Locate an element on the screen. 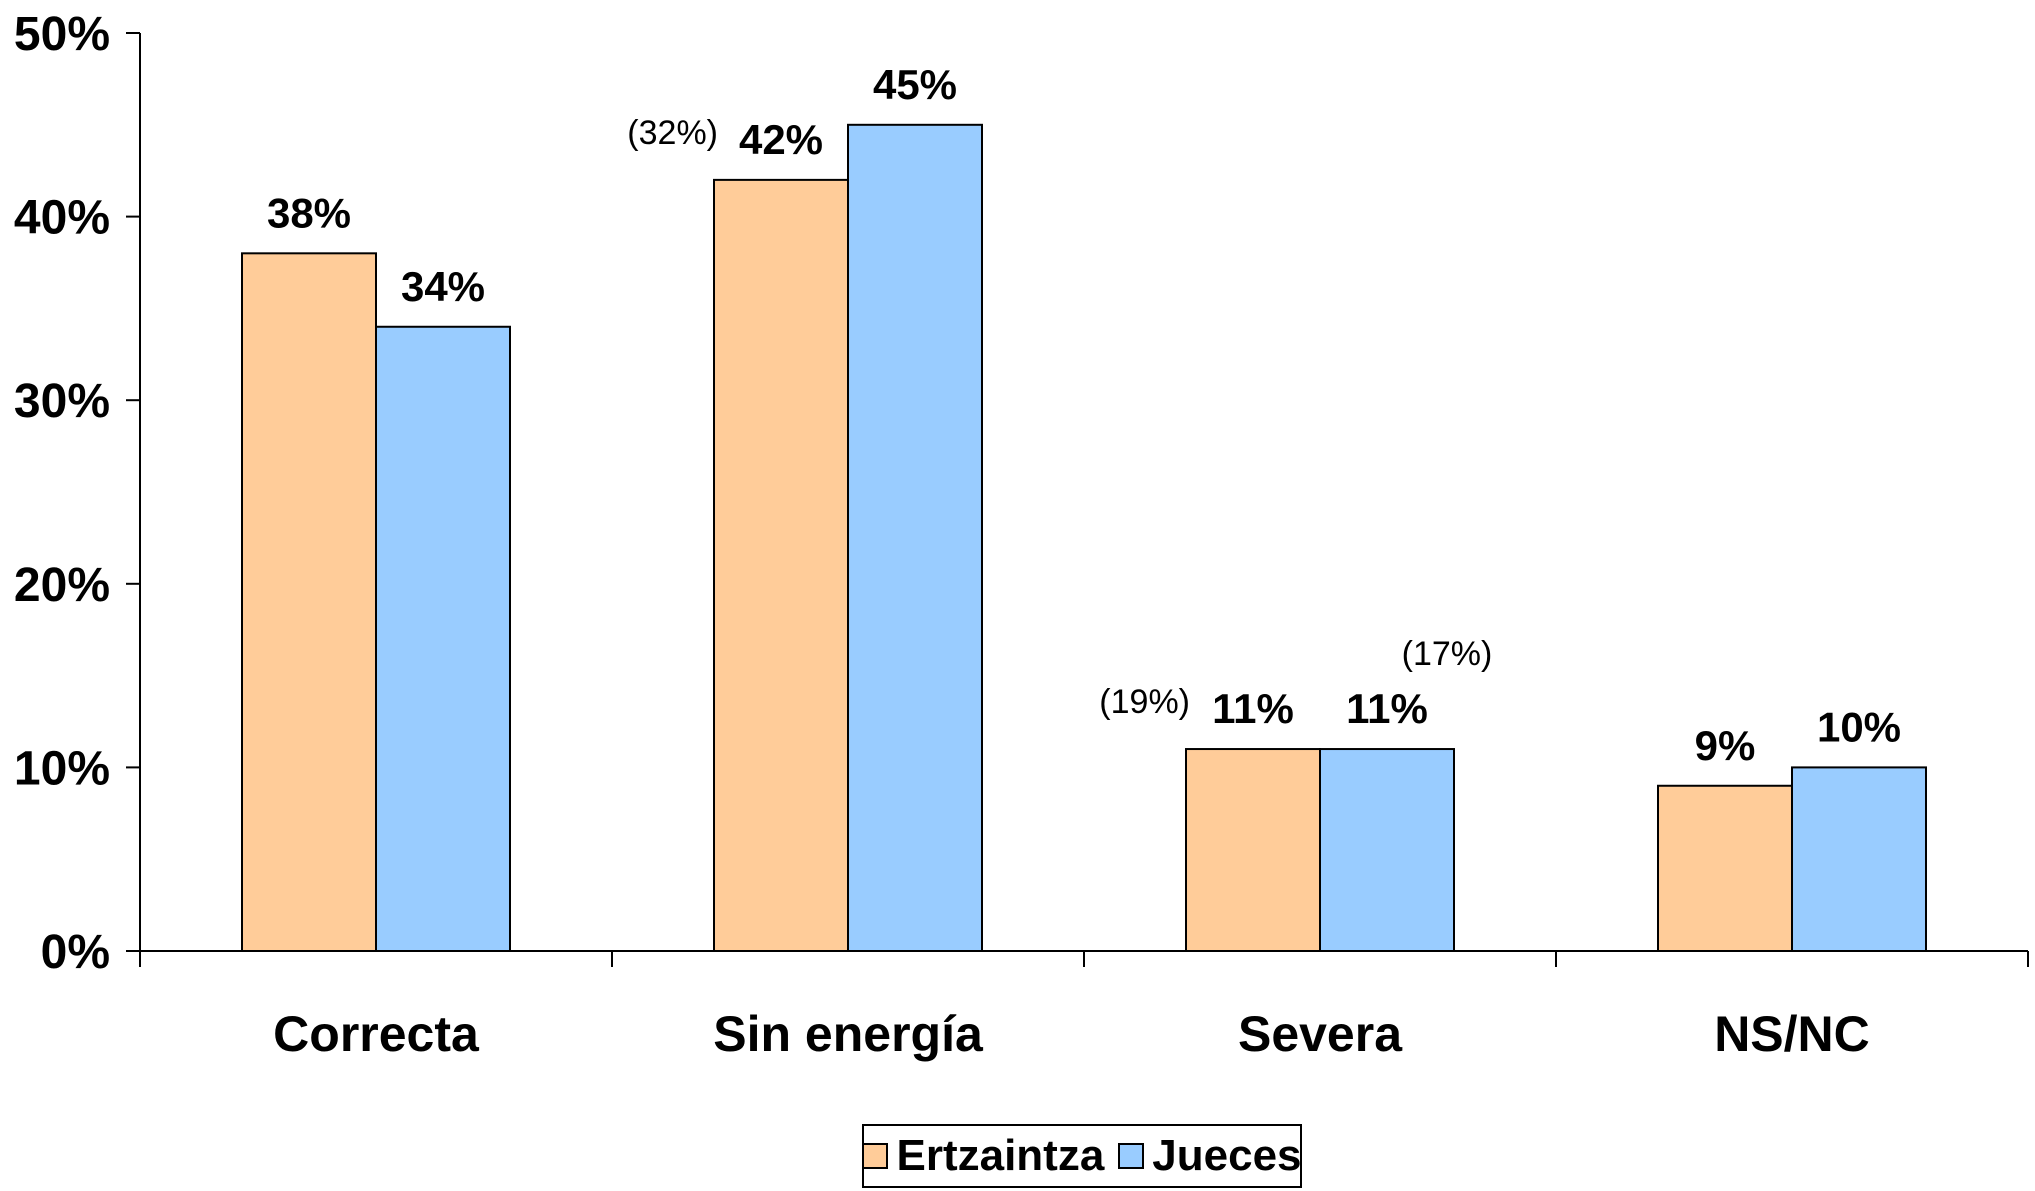  y-tick-label: 30% is located at coordinates (62, 401).